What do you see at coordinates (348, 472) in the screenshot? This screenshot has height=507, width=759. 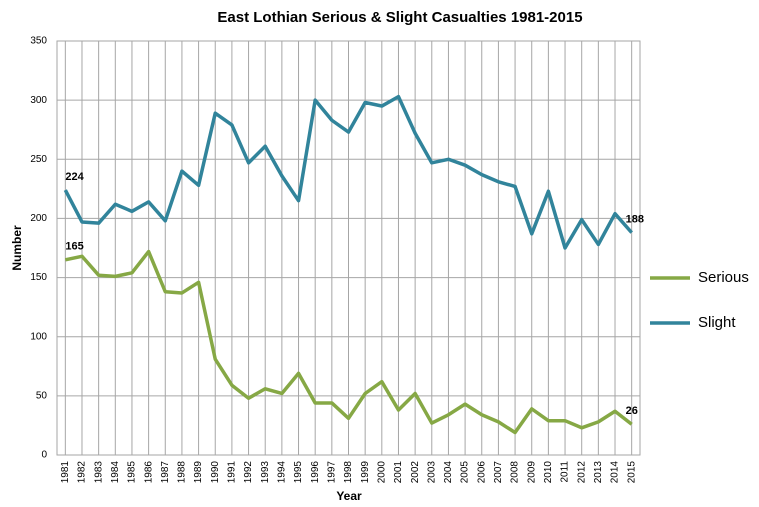 I see `x-tick-label: 1998` at bounding box center [348, 472].